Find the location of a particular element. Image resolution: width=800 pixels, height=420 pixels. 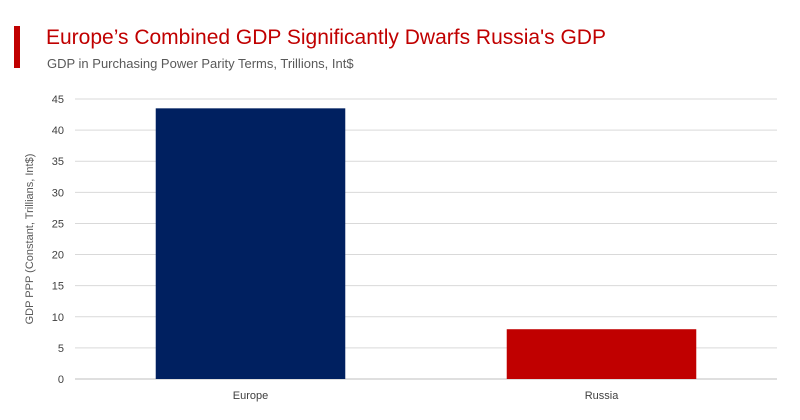

y-tick-label: 15 is located at coordinates (58, 287).